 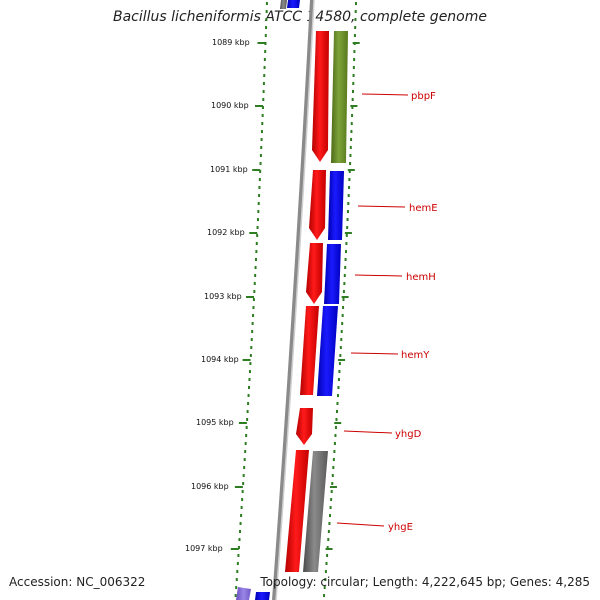 What do you see at coordinates (215, 422) in the screenshot?
I see `kbp-tick-label: 1095 kbp` at bounding box center [215, 422].